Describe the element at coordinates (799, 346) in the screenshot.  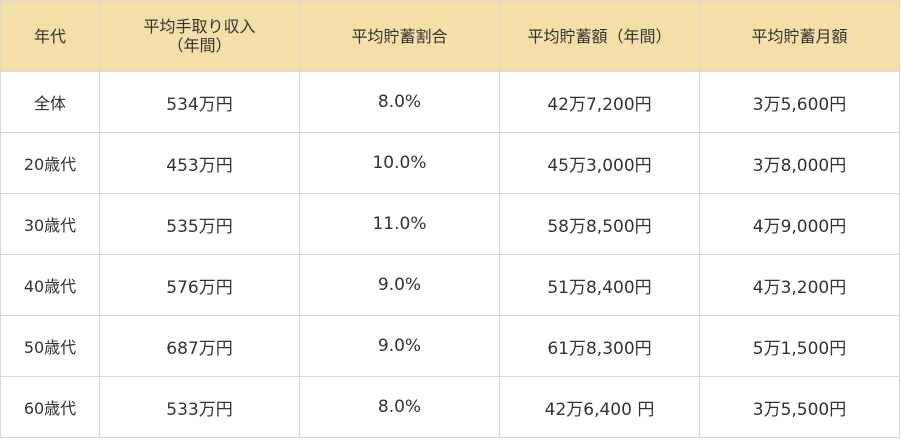
I see `monthly-savings-cell: 5万1,500円` at that location.